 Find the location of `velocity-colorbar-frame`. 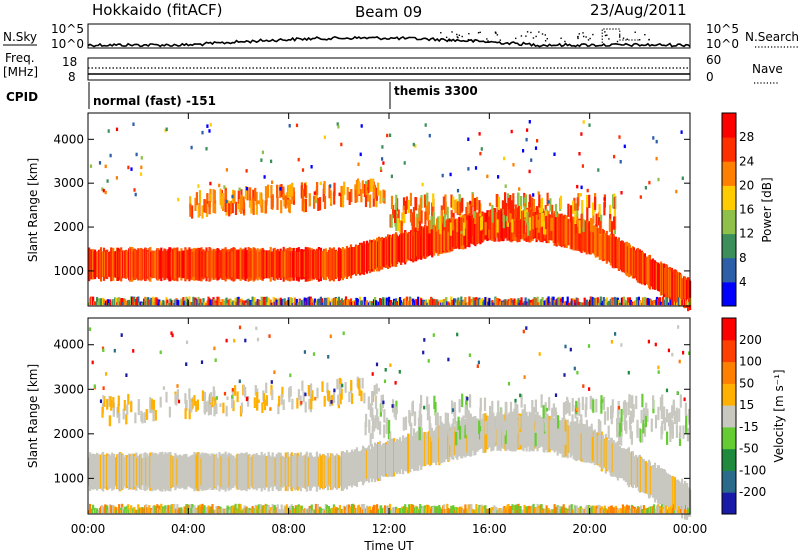

velocity-colorbar-frame is located at coordinates (729, 416).